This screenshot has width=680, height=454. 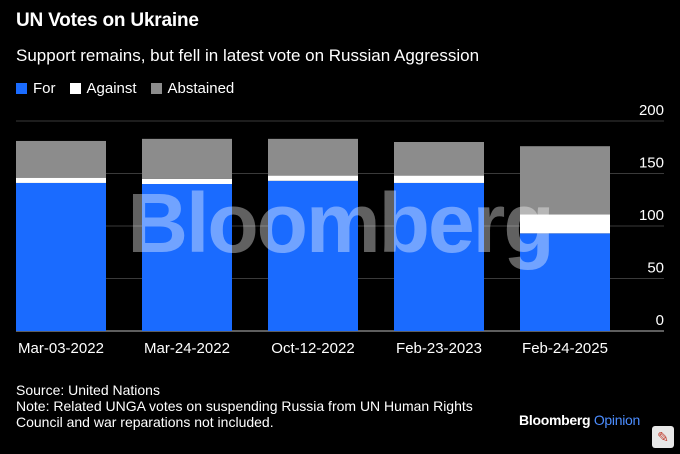 I want to click on legend-item-against: Against, so click(x=103, y=88).